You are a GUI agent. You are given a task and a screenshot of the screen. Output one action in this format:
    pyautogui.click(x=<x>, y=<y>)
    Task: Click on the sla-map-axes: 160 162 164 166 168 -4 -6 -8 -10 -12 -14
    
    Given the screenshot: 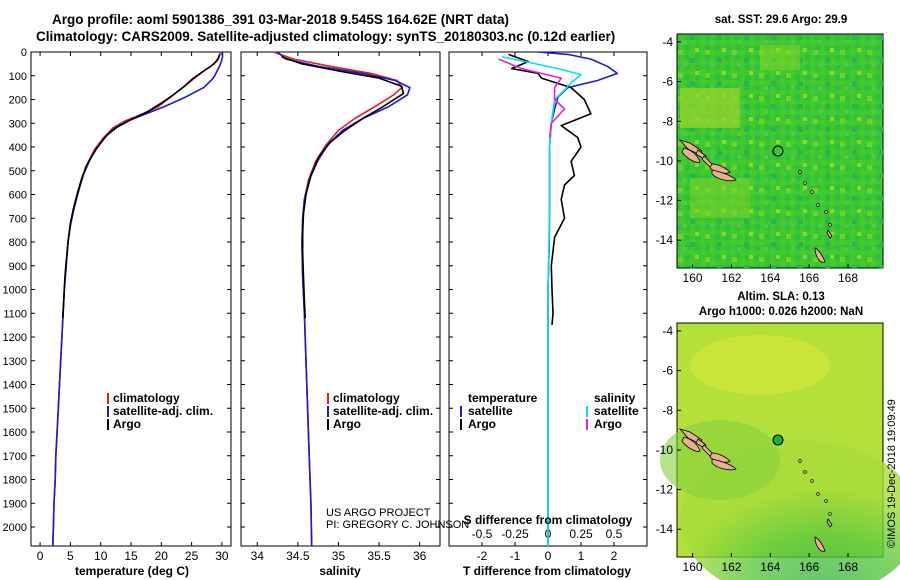 What is the action you would take?
    pyautogui.click(x=757, y=449)
    